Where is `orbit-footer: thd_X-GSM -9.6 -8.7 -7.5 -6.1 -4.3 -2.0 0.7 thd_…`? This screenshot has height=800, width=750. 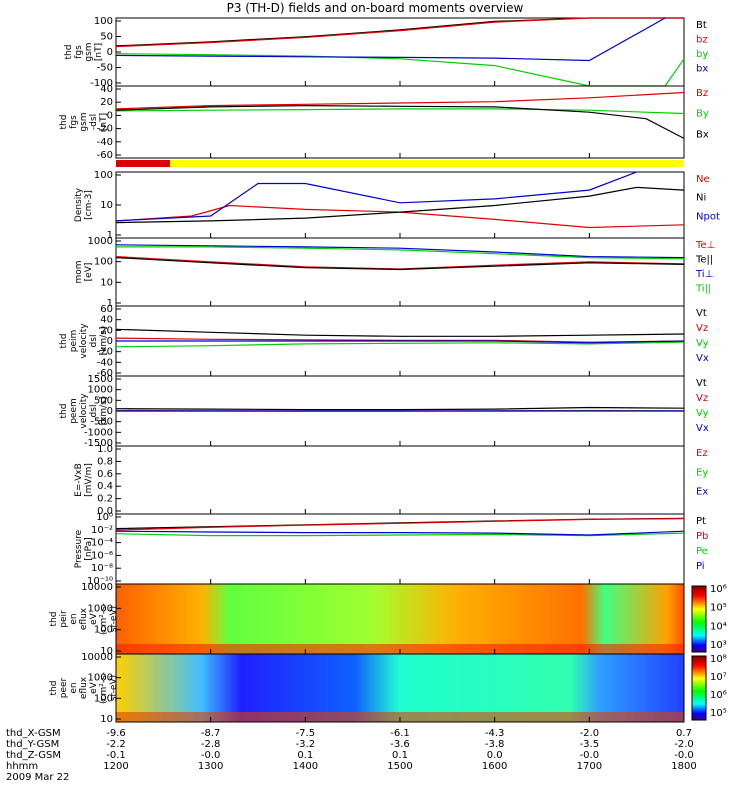
orbit-footer: thd_X-GSM -9.6 -8.7 -7.5 -6.1 -4.3 -2.0 0.7 thd_… is located at coordinates (375, 763).